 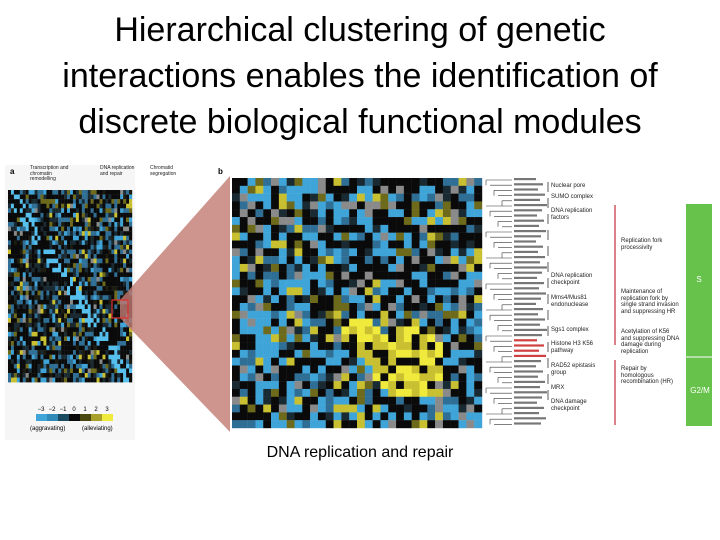 I want to click on scale-label: −3, so click(x=42, y=410).